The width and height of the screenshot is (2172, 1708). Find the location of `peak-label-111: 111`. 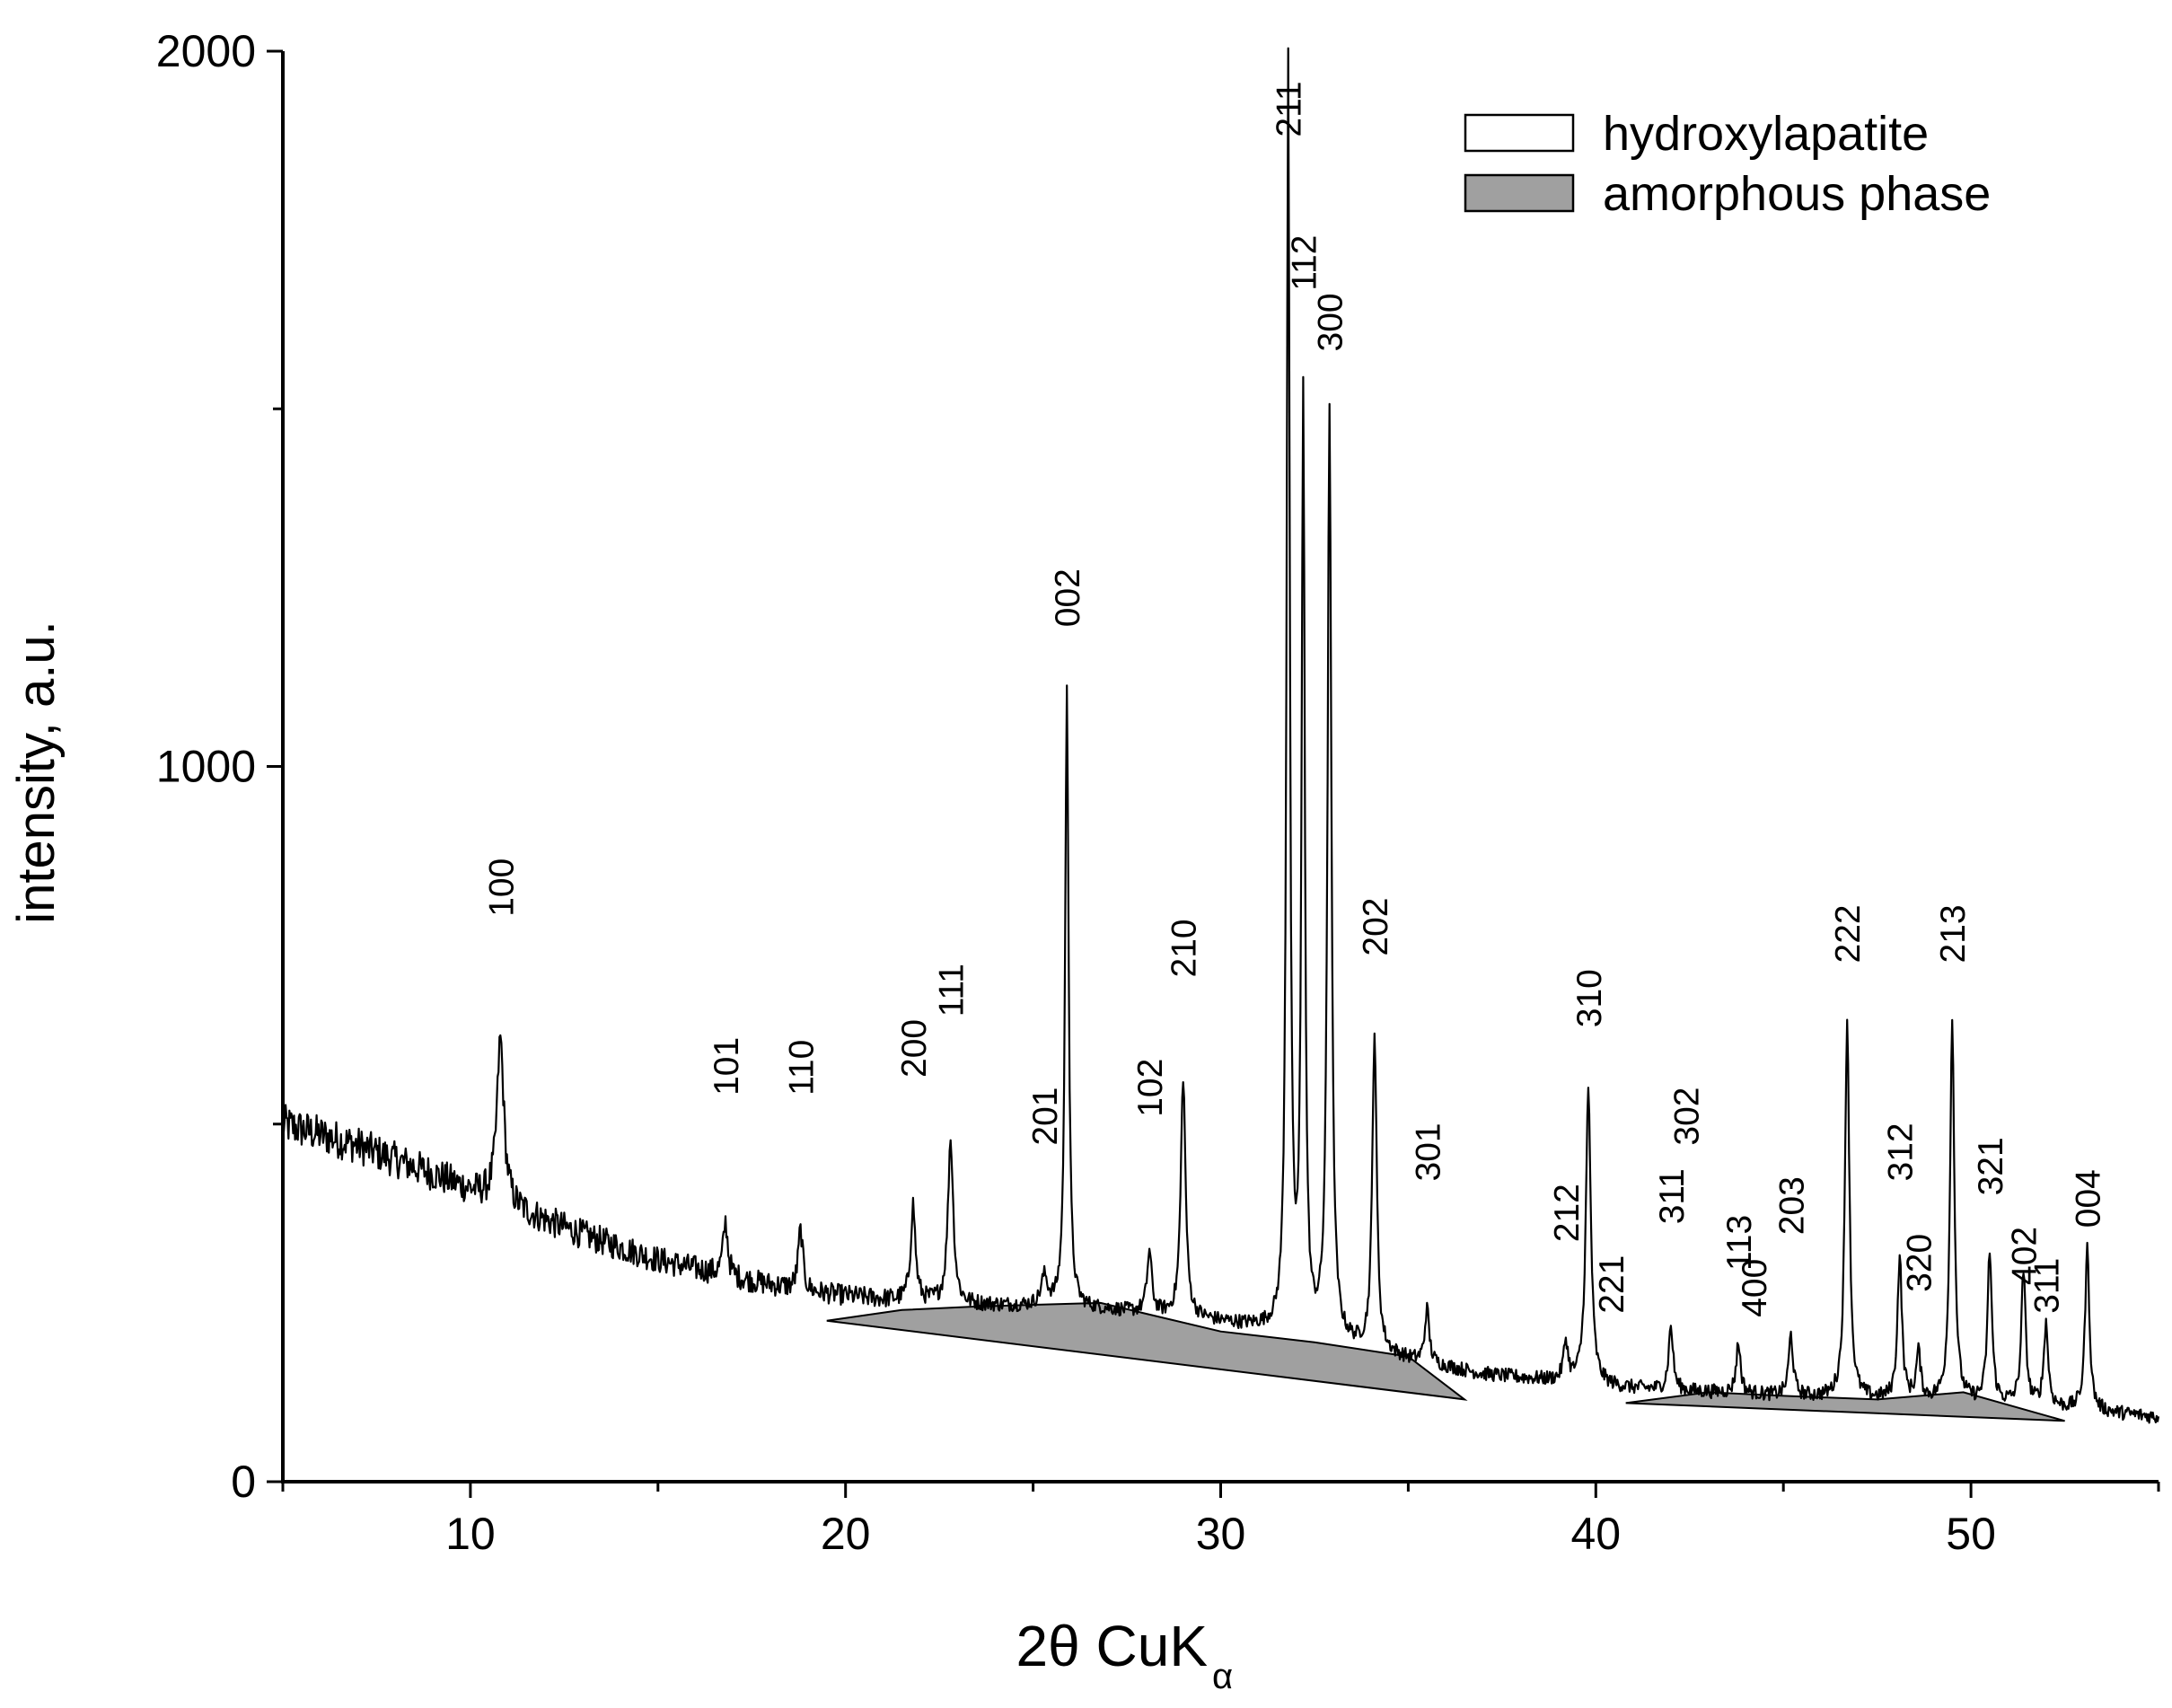

peak-label-111: 111 is located at coordinates (952, 990).